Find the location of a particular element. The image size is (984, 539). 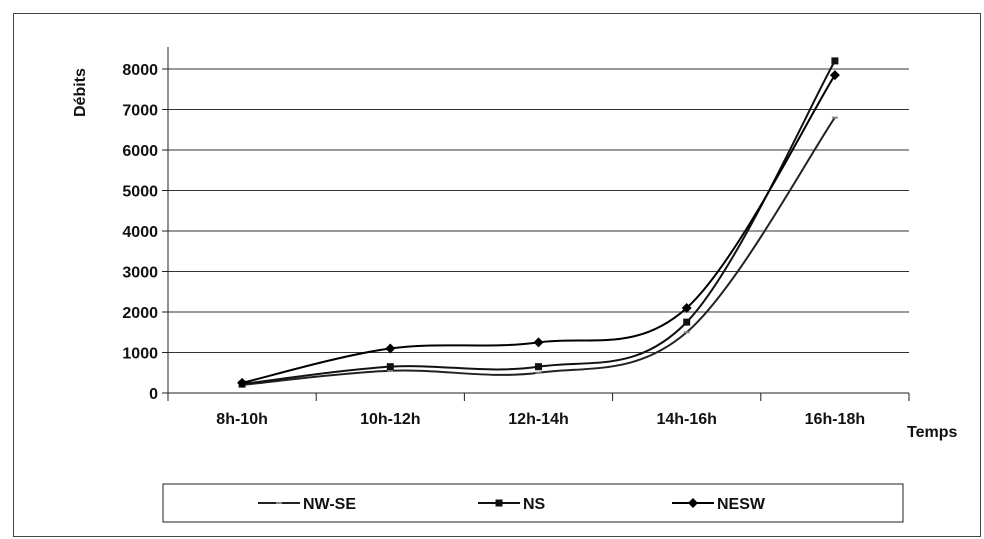

y-tick-label: 3000 is located at coordinates (140, 273).